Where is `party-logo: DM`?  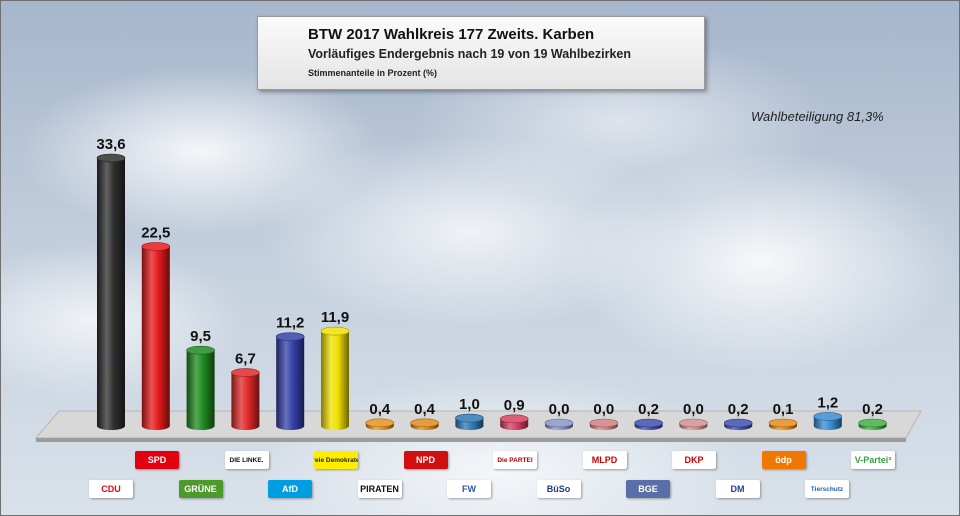
party-logo: DM is located at coordinates (737, 489).